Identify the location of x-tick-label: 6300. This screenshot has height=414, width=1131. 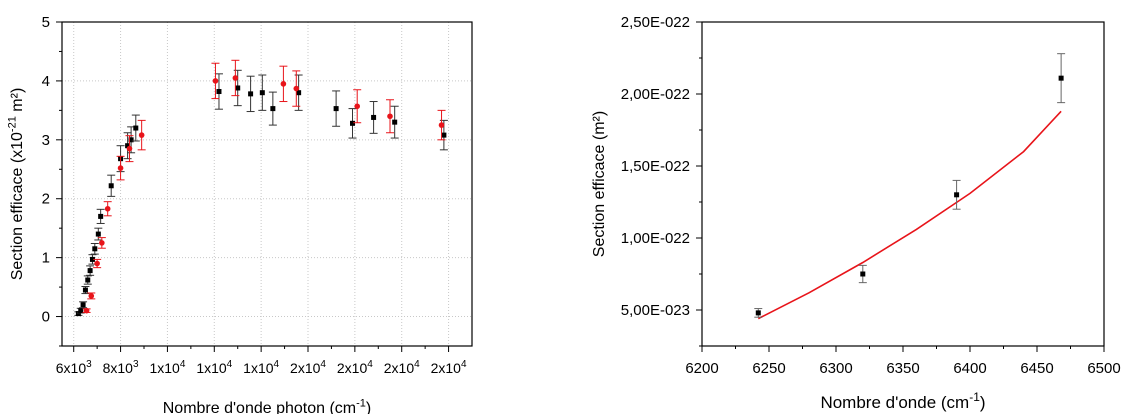
(835, 368).